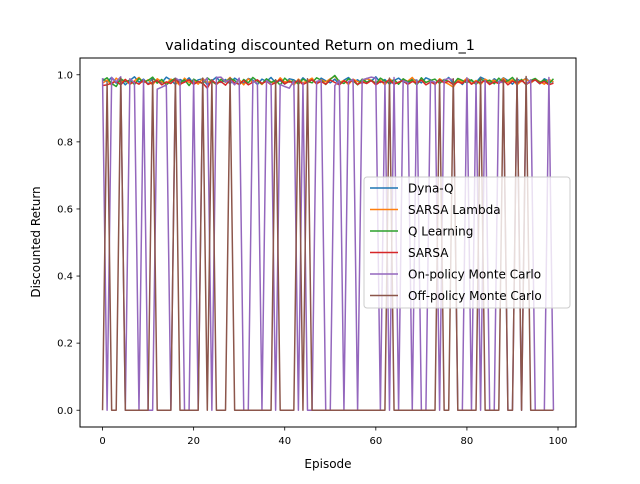 This screenshot has width=640, height=484. Describe the element at coordinates (327, 464) in the screenshot. I see `x-axis-label: Episode` at that location.